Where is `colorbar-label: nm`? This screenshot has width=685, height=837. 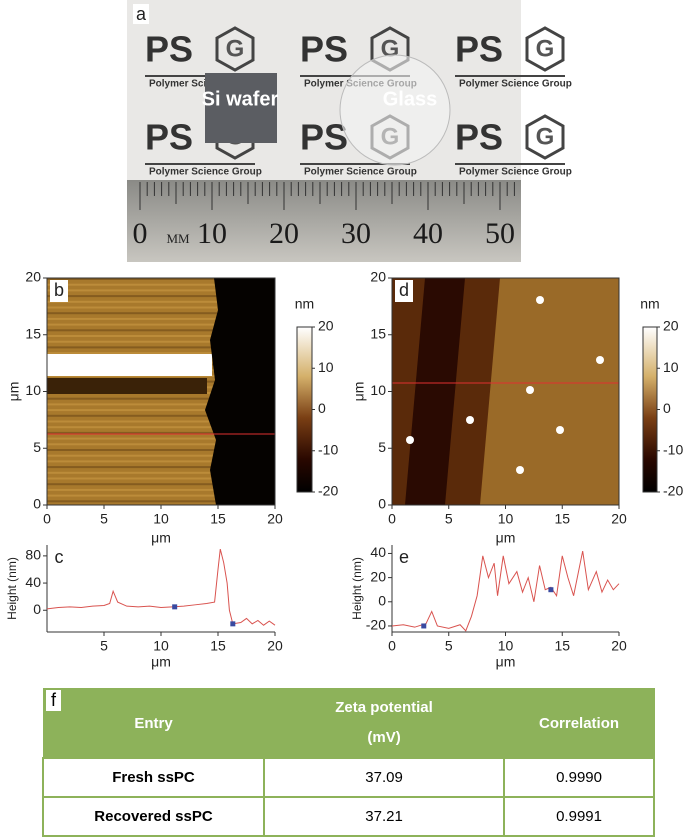
colorbar-label: nm is located at coordinates (649, 304).